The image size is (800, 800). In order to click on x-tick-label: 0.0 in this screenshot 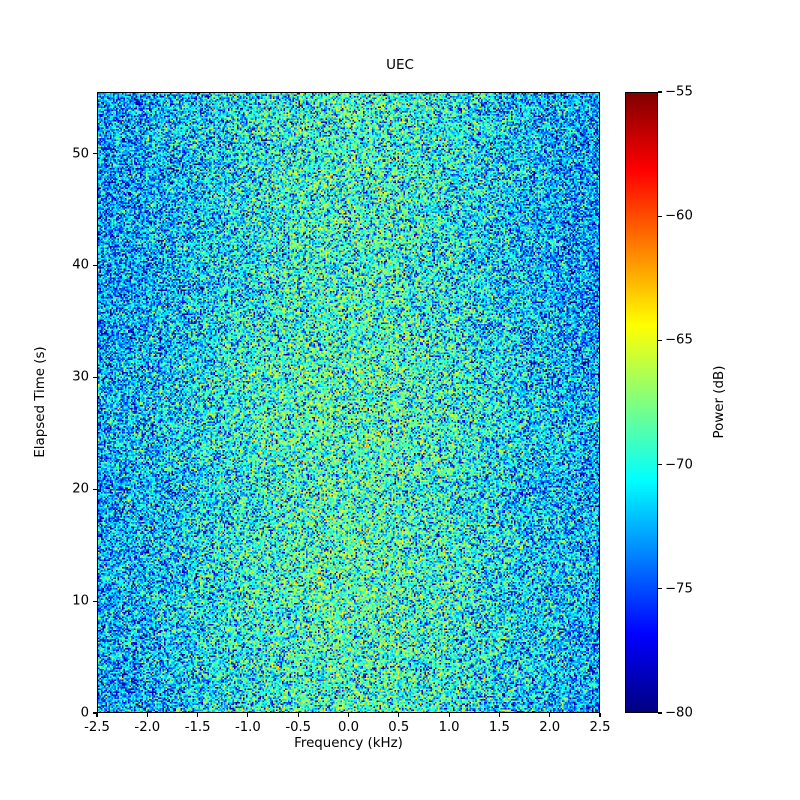, I will do `click(348, 727)`.